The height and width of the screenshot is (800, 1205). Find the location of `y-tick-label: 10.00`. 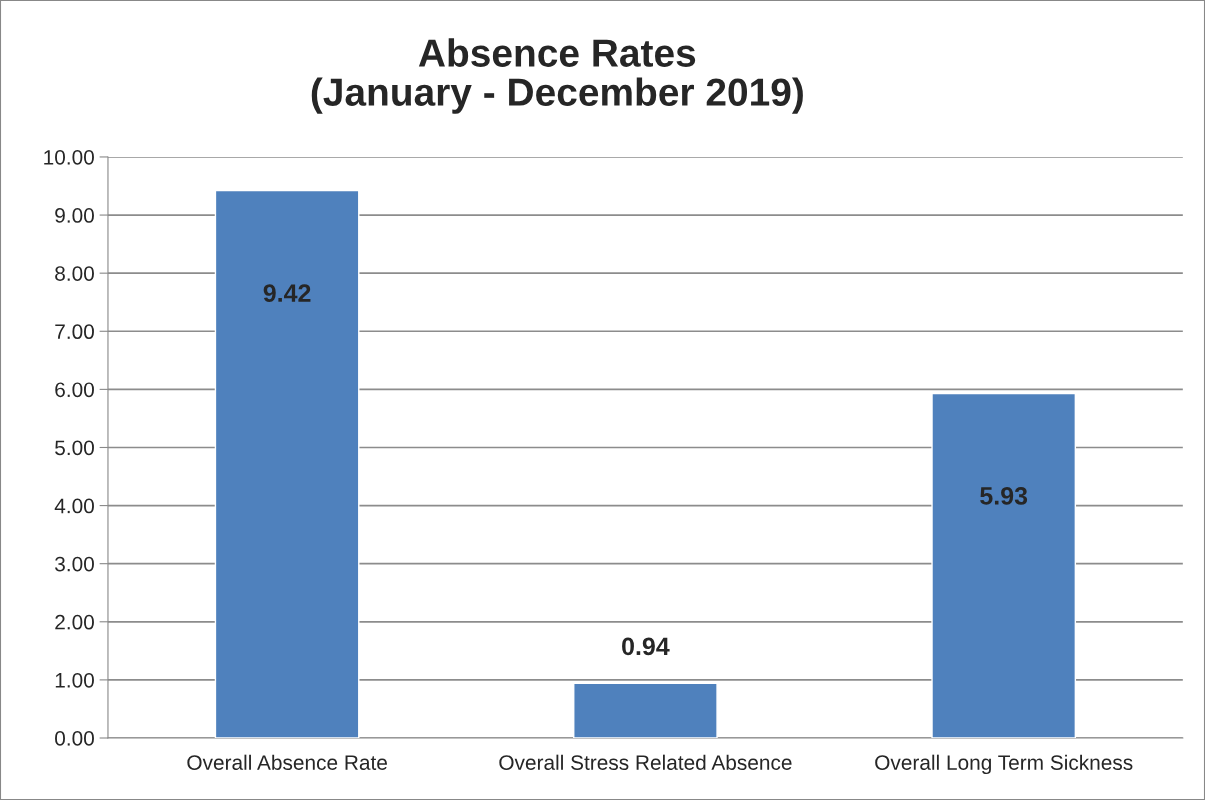

y-tick-label: 10.00 is located at coordinates (69, 157).